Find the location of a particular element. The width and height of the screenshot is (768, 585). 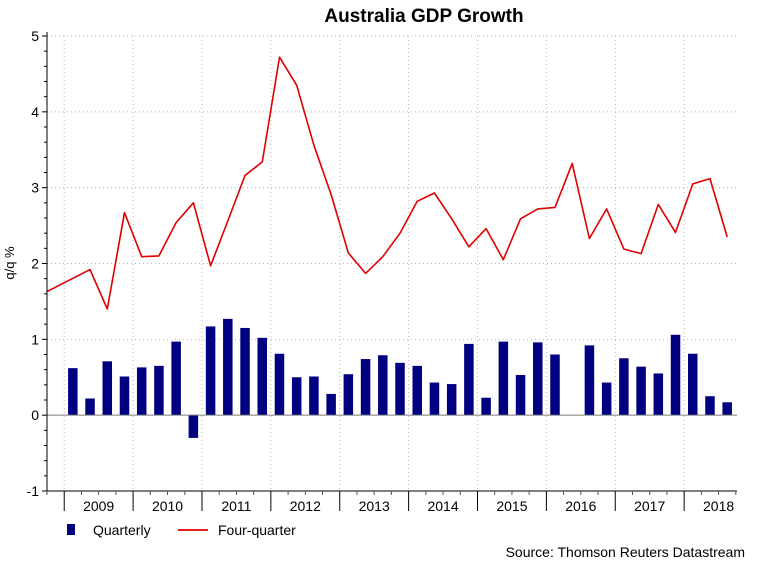

chart-title: Australia GDP Growth is located at coordinates (423, 16).